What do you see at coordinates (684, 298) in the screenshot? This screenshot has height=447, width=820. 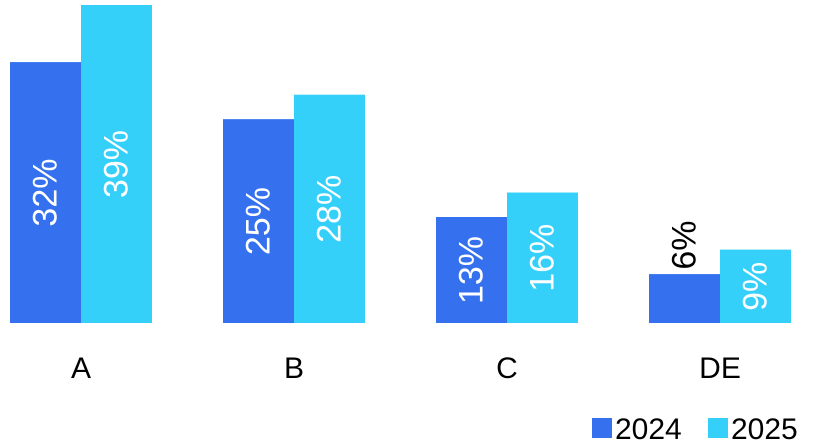 I see `bar-de-2024` at bounding box center [684, 298].